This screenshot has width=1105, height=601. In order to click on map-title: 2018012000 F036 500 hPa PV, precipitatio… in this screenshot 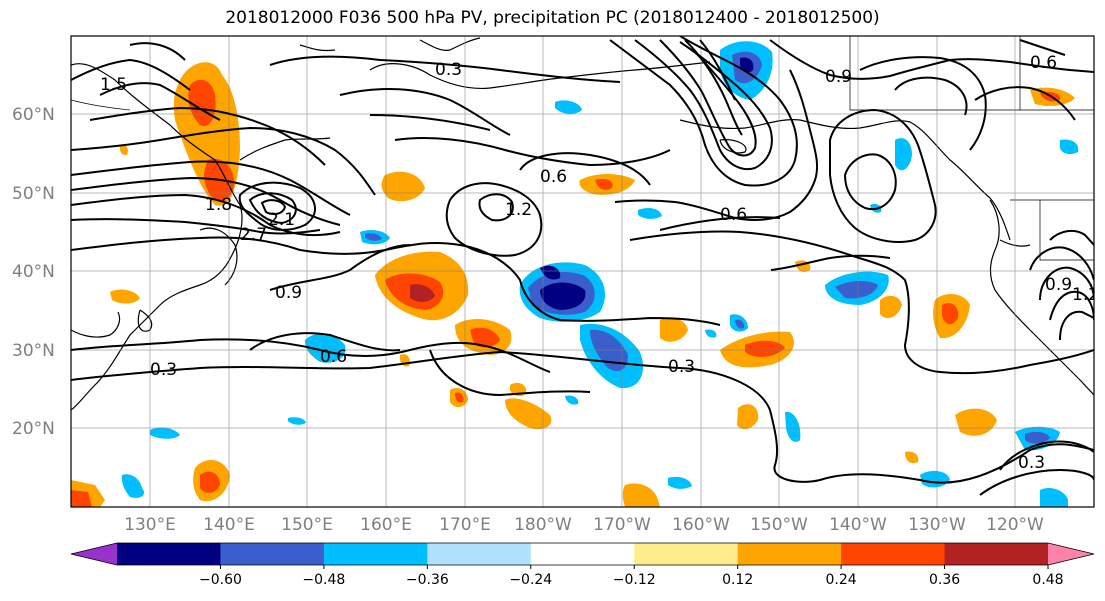, I will do `click(552, 18)`.